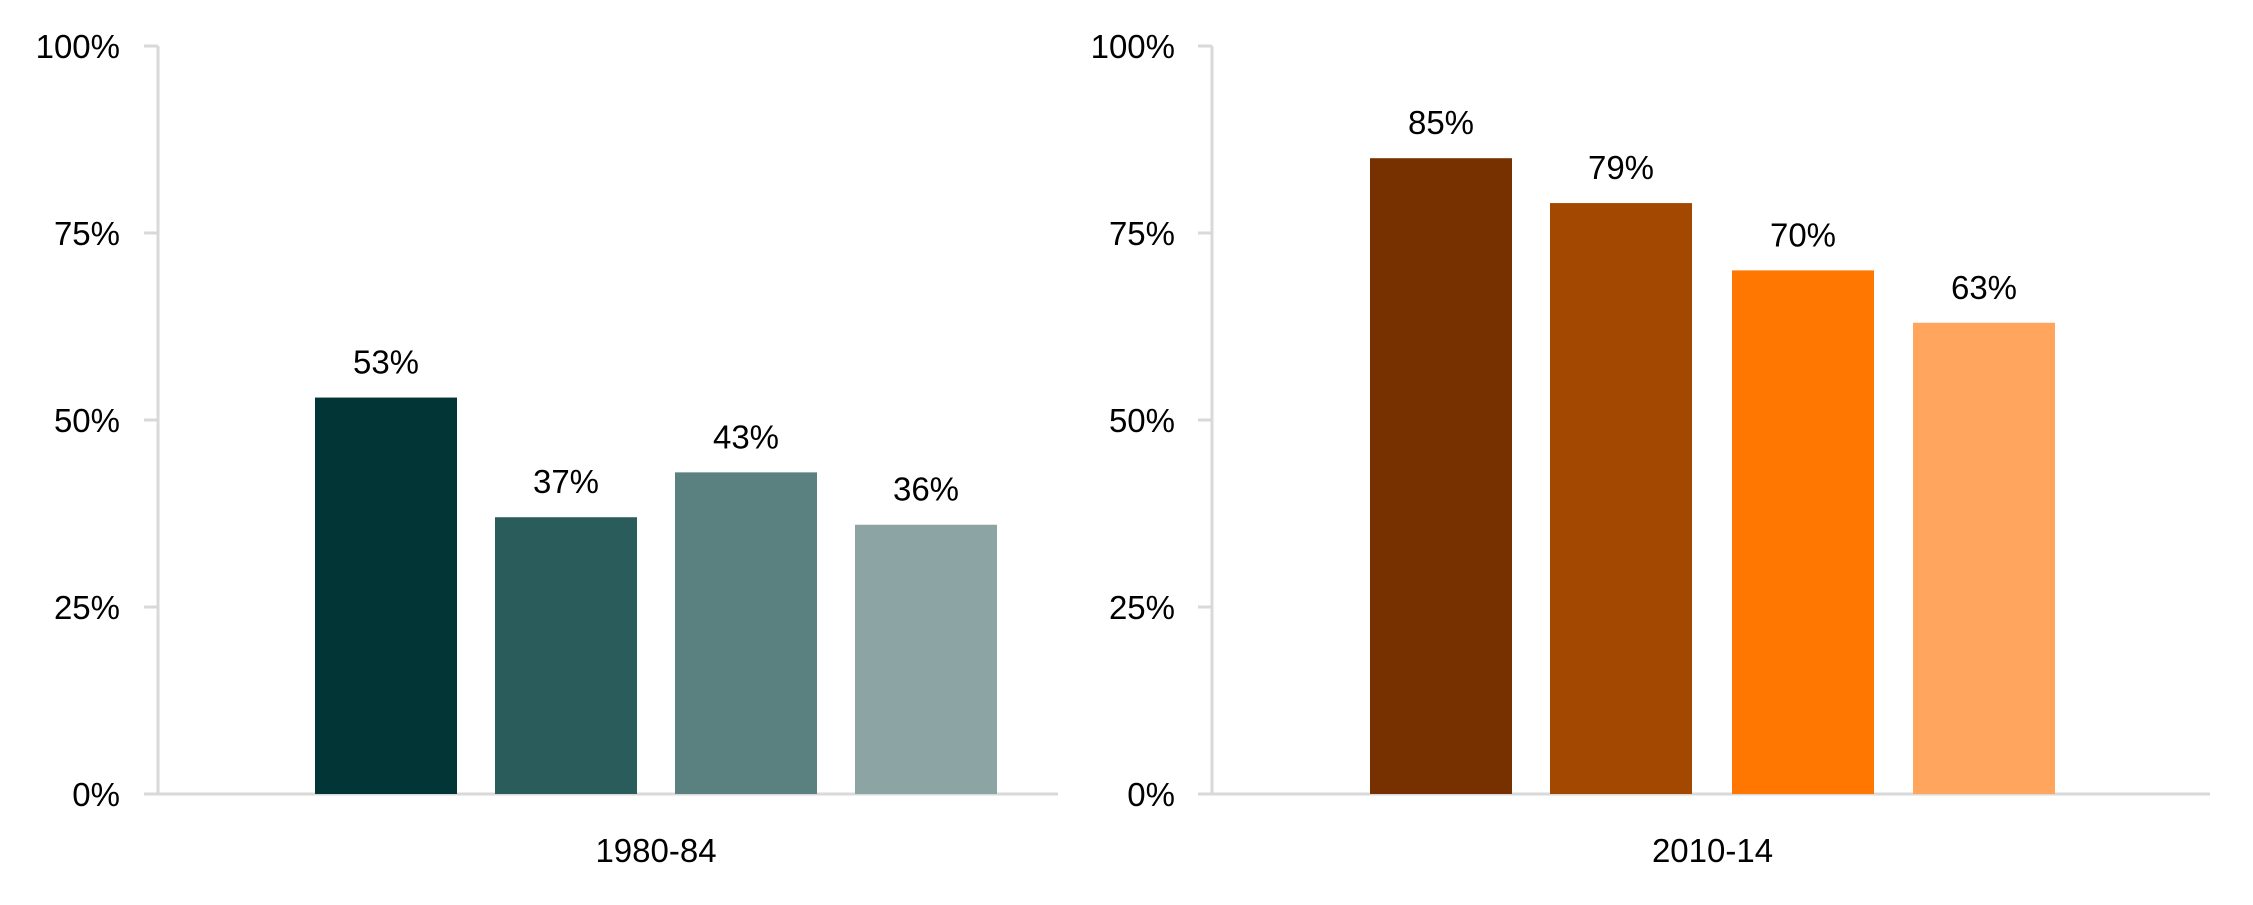 The image size is (2253, 905). I want to click on data-label: 70%, so click(1803, 234).